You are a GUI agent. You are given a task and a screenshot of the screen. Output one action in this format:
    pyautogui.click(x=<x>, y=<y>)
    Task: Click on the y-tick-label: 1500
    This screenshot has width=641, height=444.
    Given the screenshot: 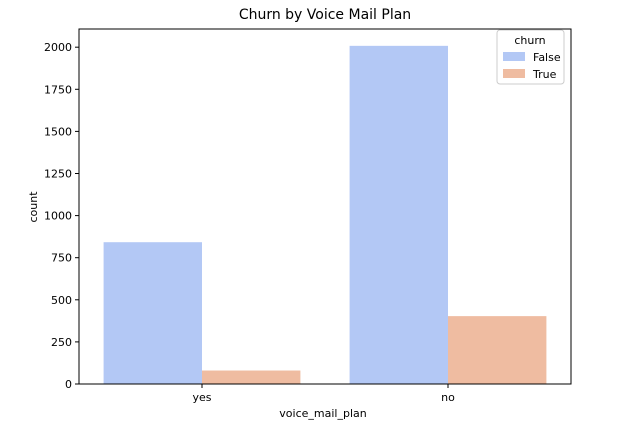 What is the action you would take?
    pyautogui.click(x=58, y=131)
    